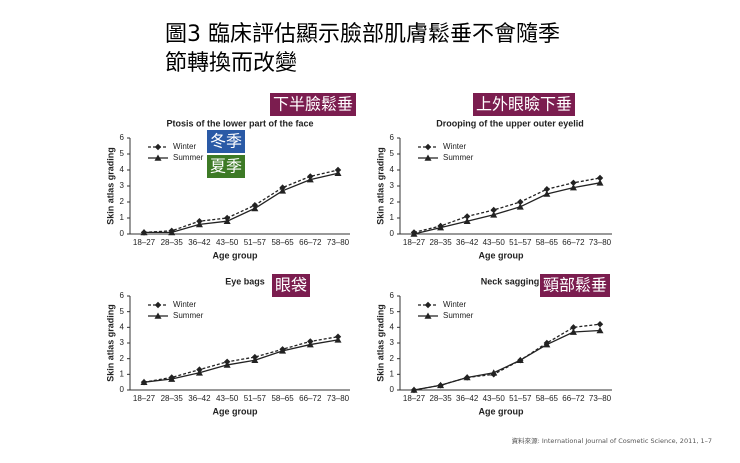 The width and height of the screenshot is (740, 463). What do you see at coordinates (510, 123) in the screenshot?
I see `chart-title: Drooping of the upper outer eyelid` at bounding box center [510, 123].